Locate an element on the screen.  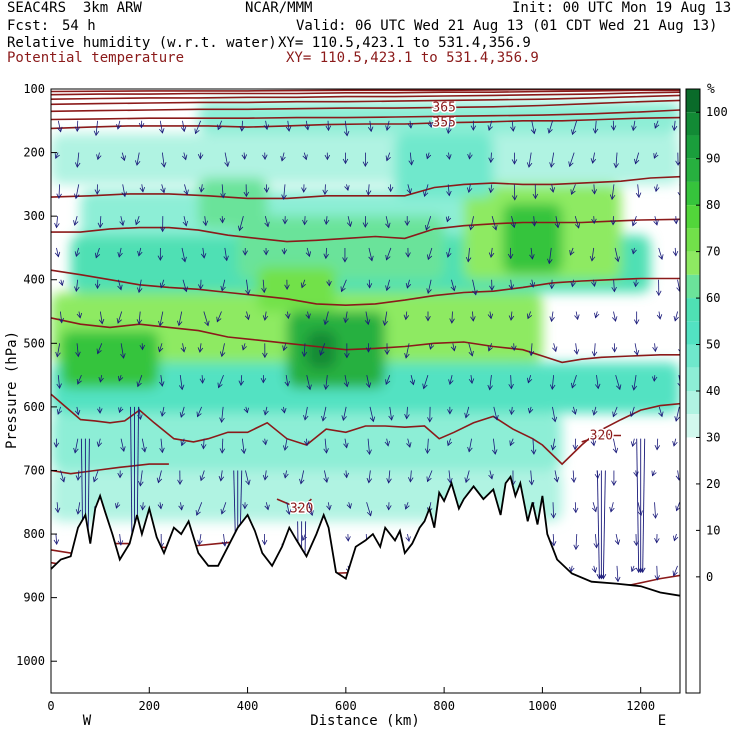
rh-cell is located at coordinates (233, 203).